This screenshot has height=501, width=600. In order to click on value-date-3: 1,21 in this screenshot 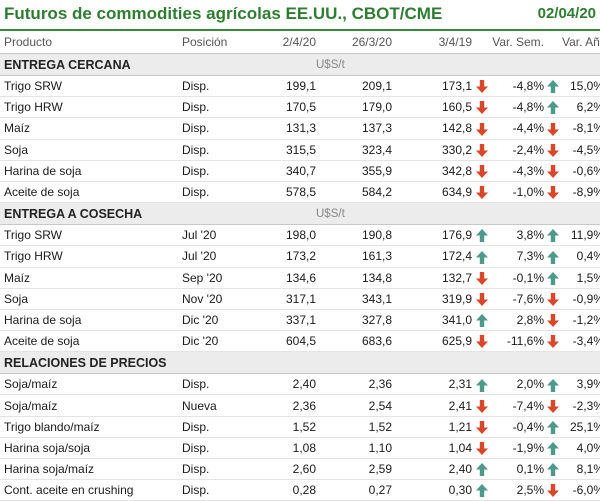, I will do `click(432, 427)`.